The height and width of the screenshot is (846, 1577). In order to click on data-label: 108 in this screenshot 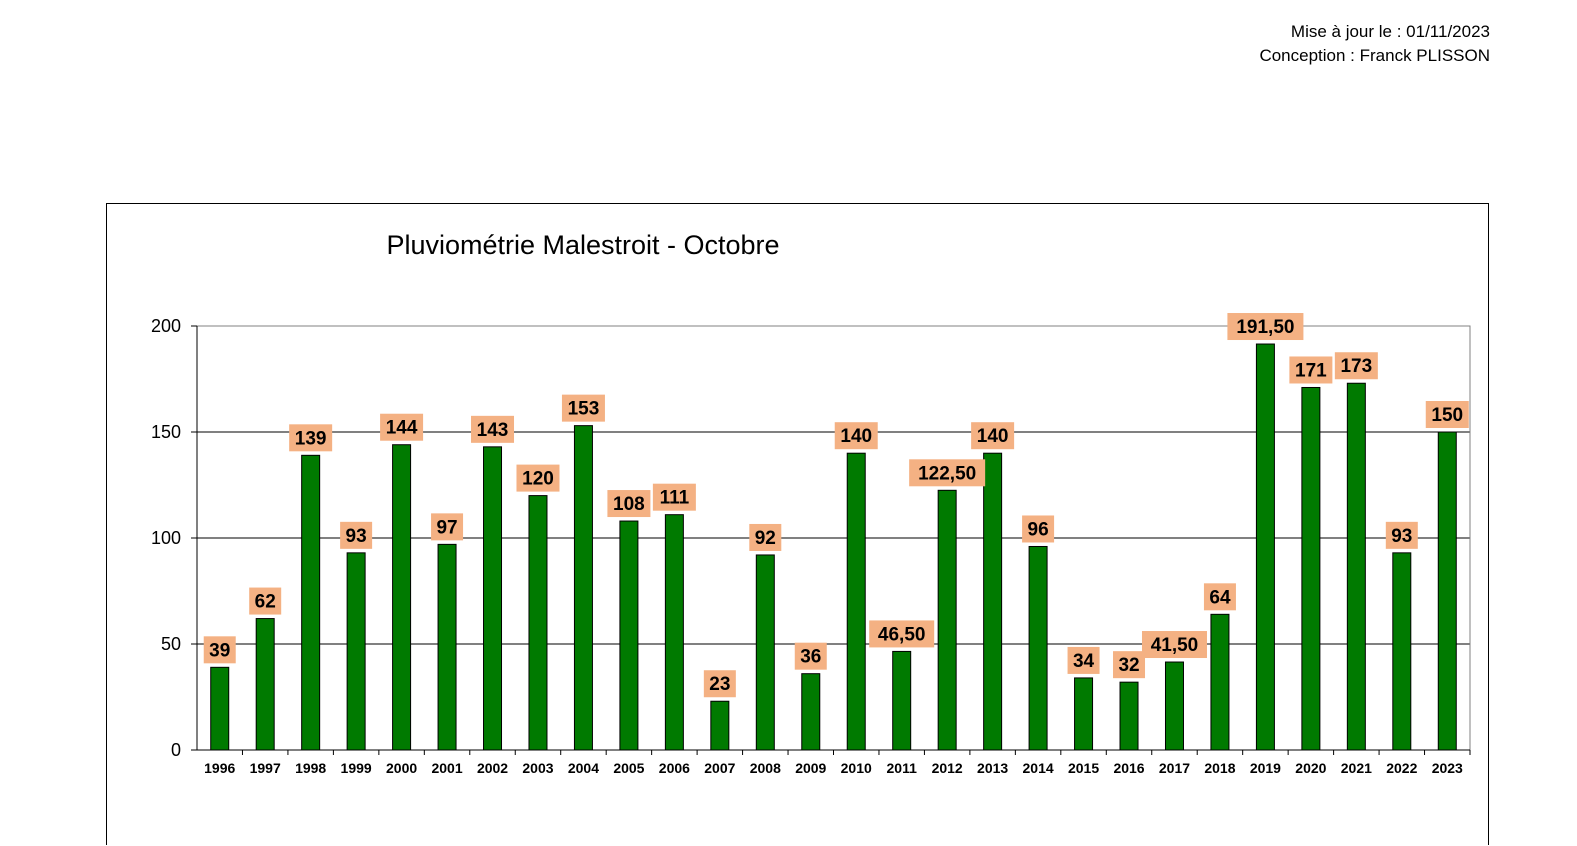, I will do `click(629, 504)`.